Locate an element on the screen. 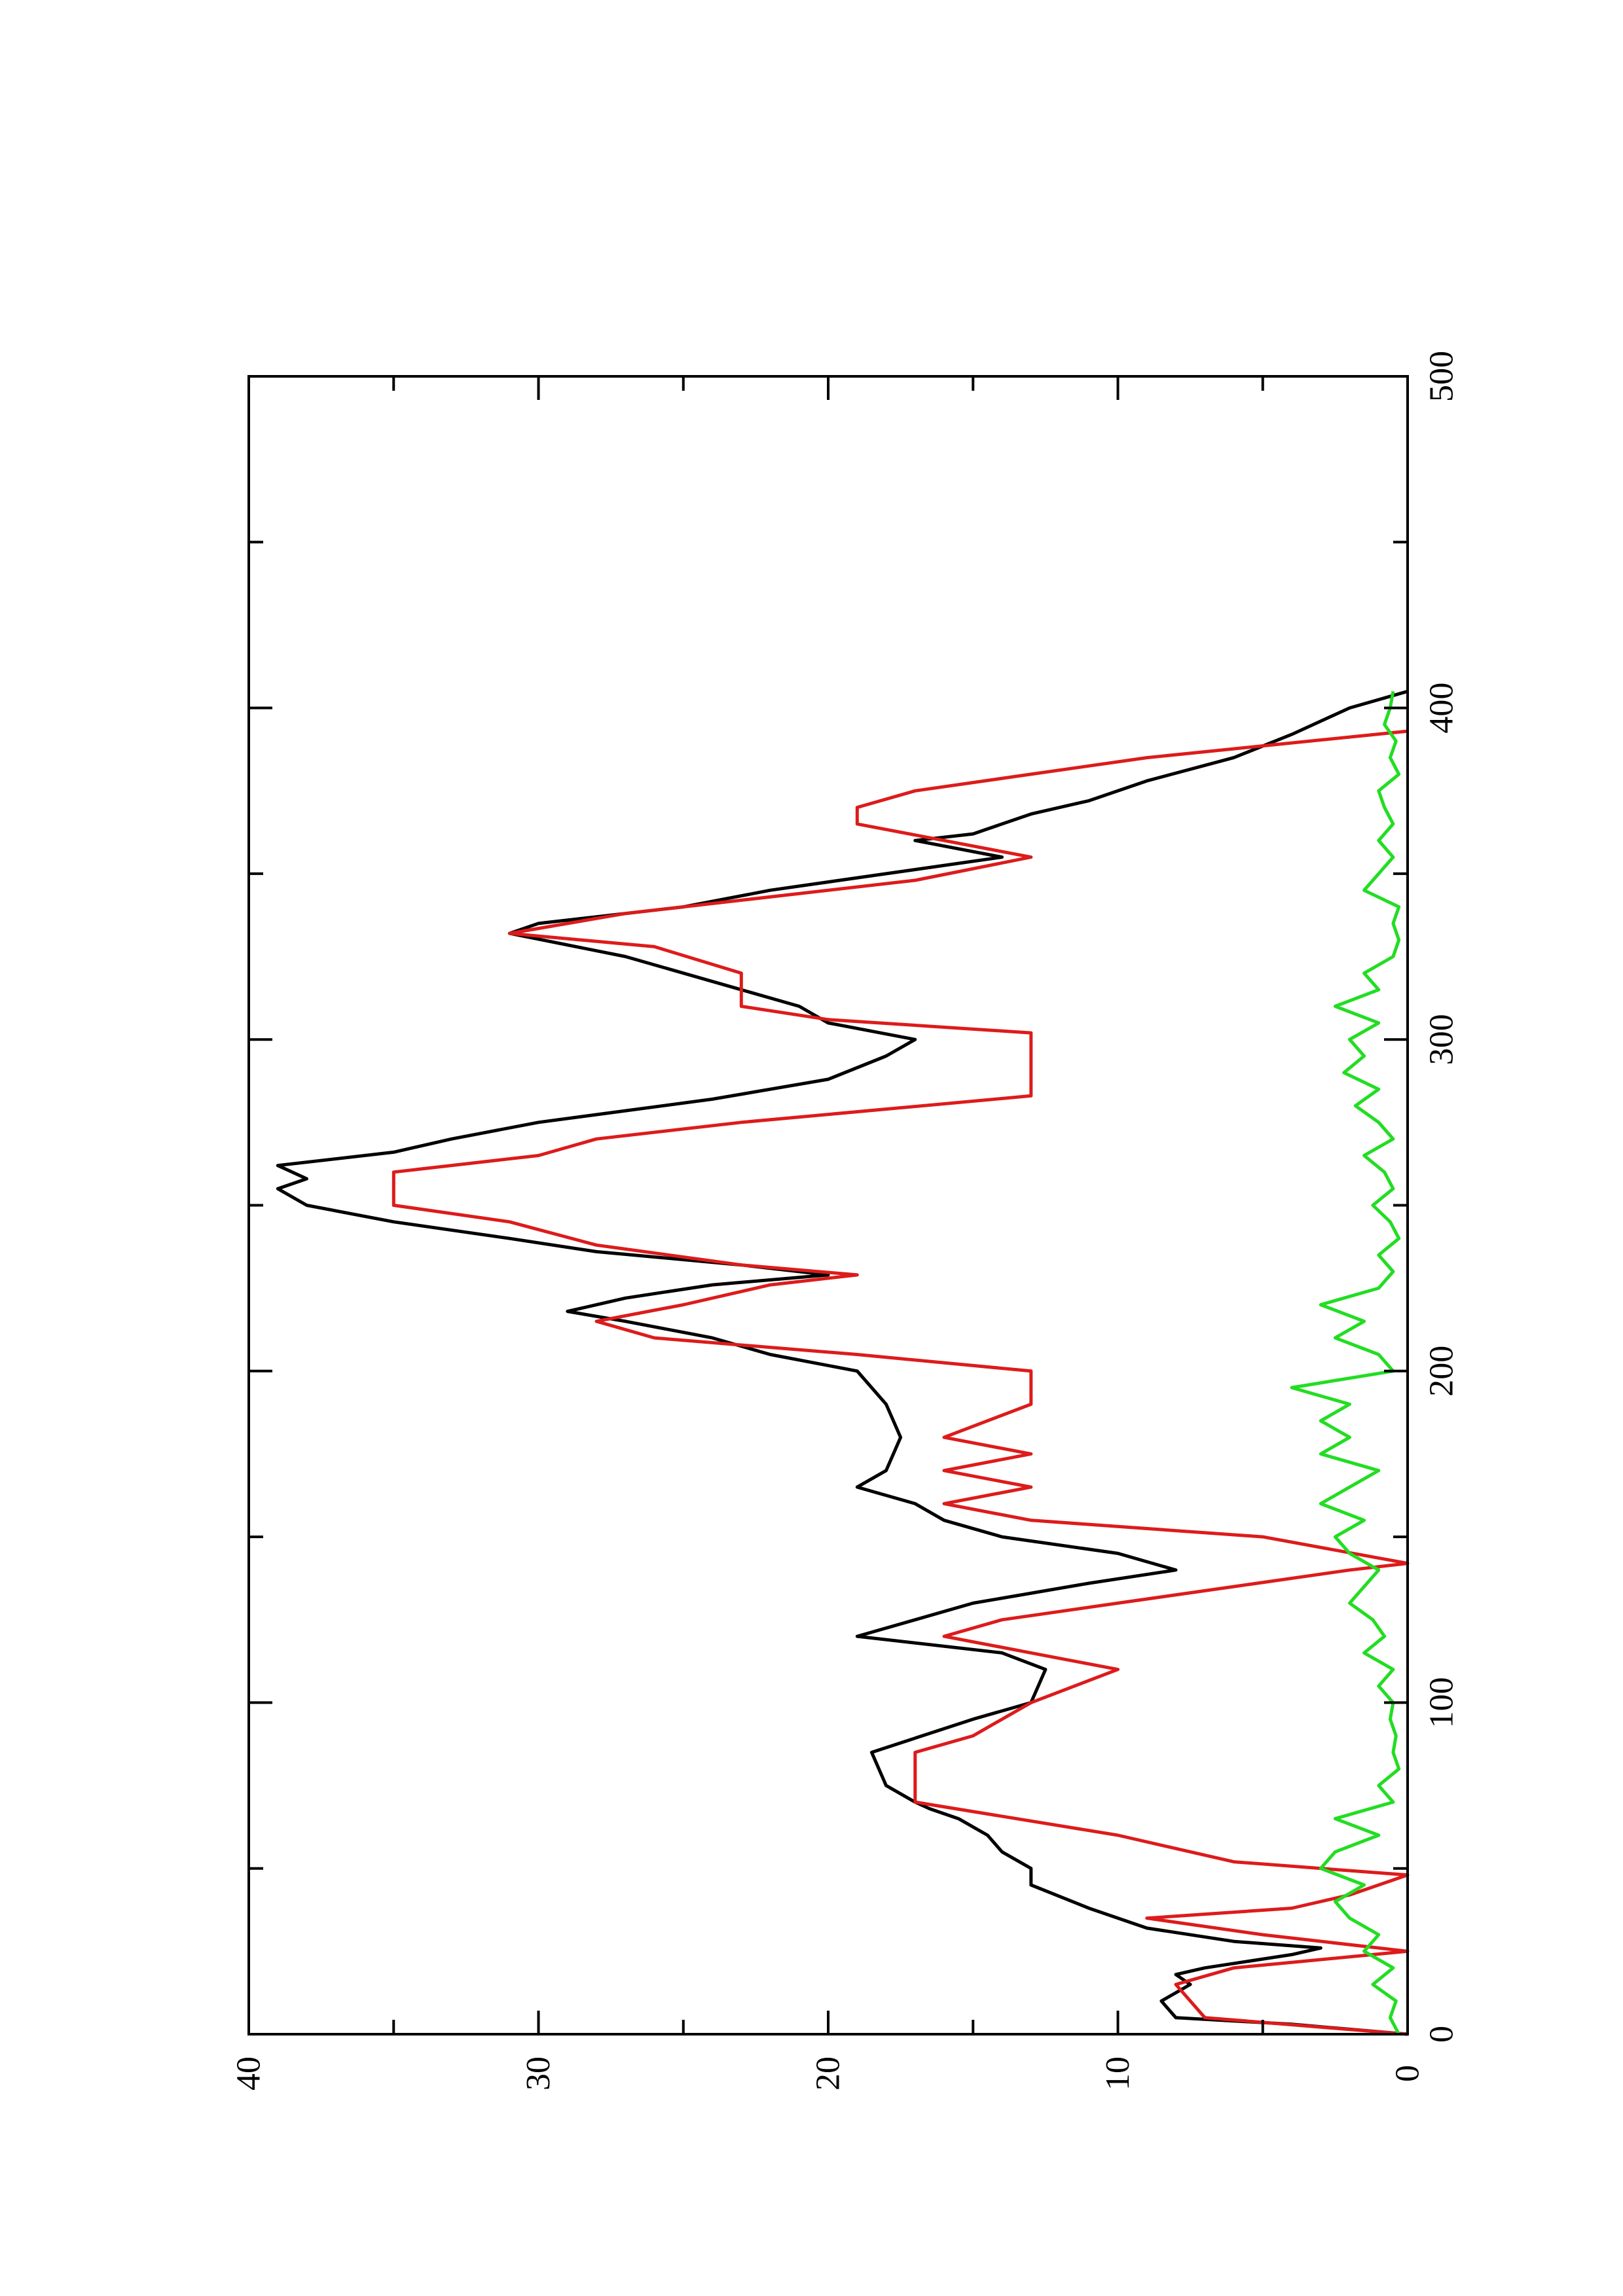  y-tick-label: 30 is located at coordinates (538, 2073).